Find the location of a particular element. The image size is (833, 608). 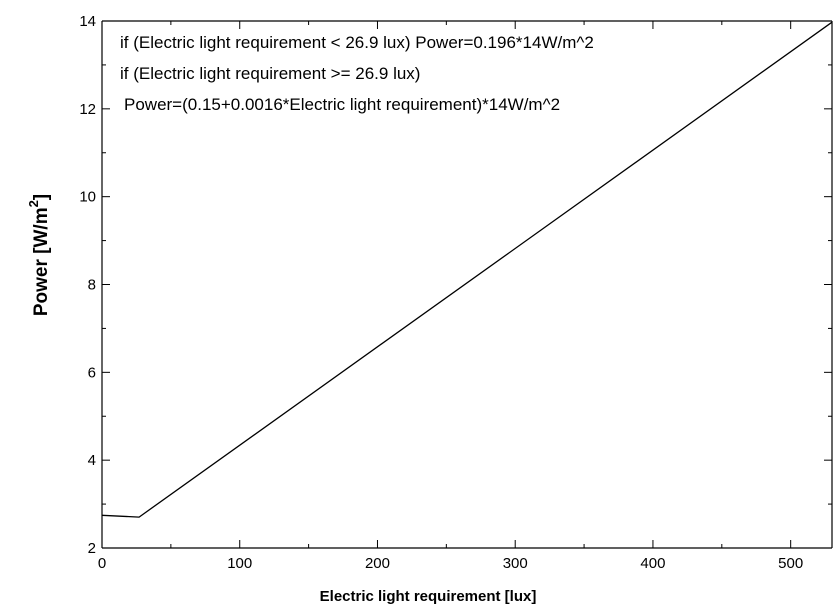

x-tick-label: 200 is located at coordinates (377, 563).